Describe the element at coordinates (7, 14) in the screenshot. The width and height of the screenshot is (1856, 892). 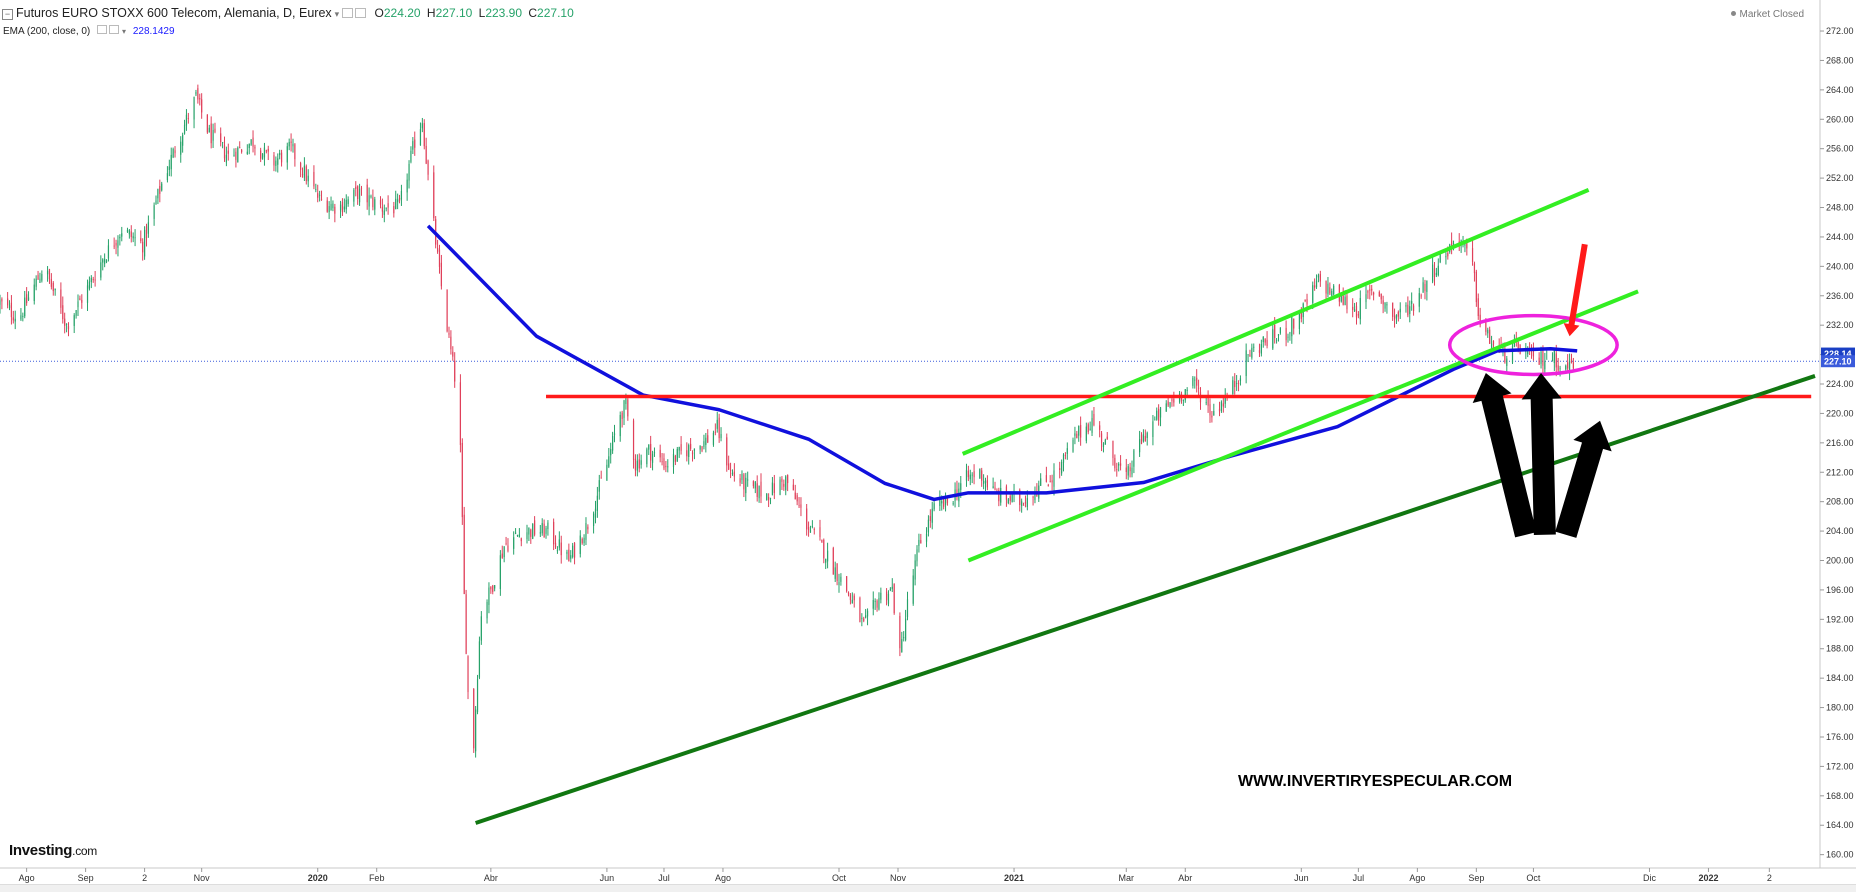
I see `collapse-icon: −` at that location.